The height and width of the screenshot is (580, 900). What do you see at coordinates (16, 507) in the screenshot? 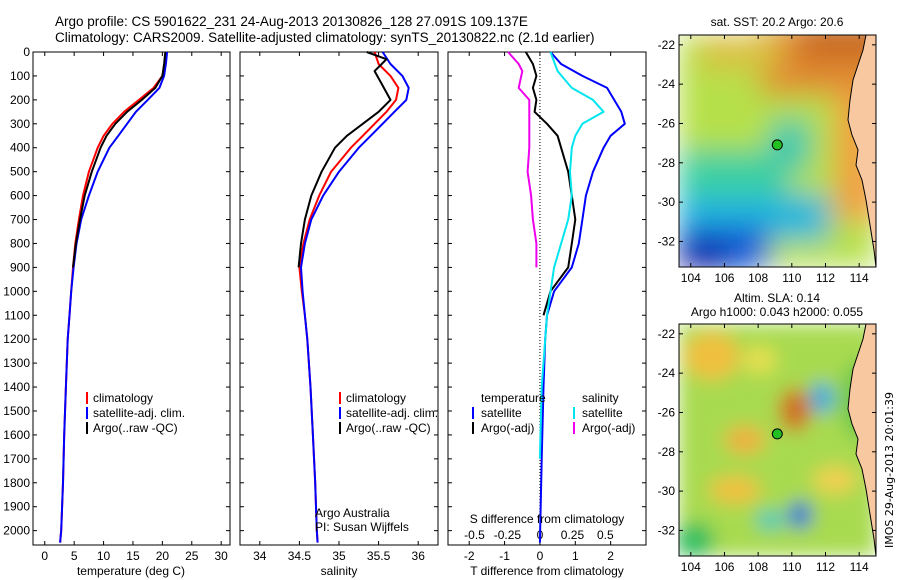
I see `depth-tick-label: 1900` at bounding box center [16, 507].